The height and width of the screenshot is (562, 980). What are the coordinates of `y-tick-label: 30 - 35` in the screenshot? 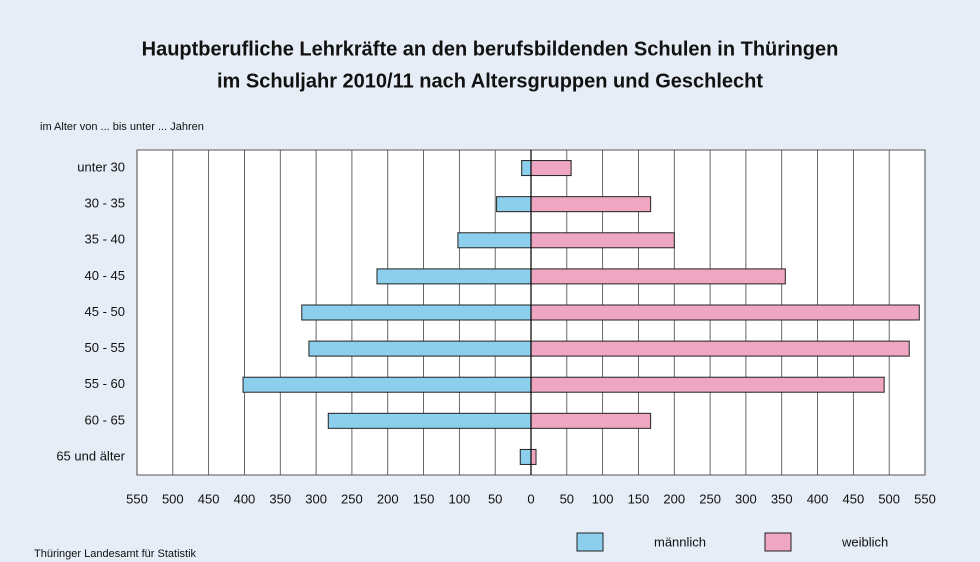 It's located at (105, 203).